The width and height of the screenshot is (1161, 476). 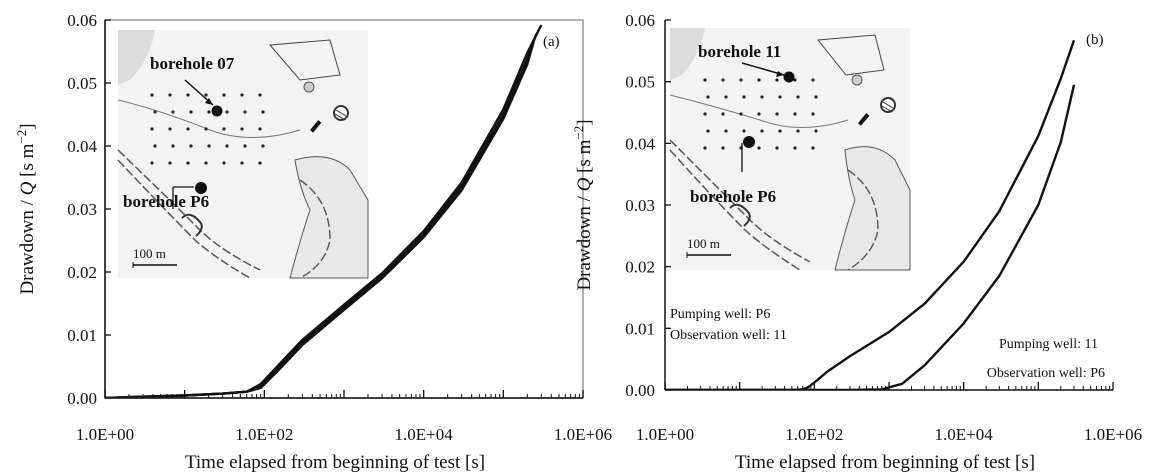 I want to click on panel-label-b: (b), so click(x=1095, y=40).